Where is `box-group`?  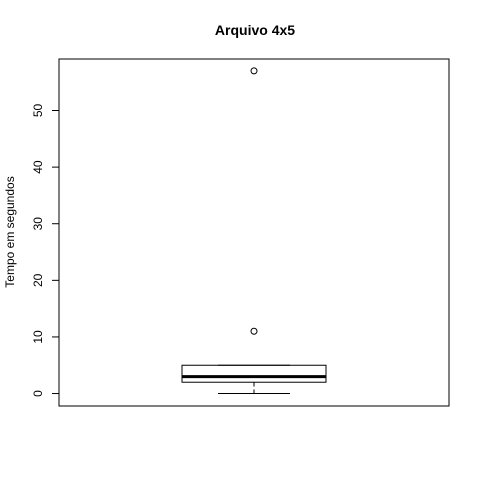
box-group is located at coordinates (254, 379).